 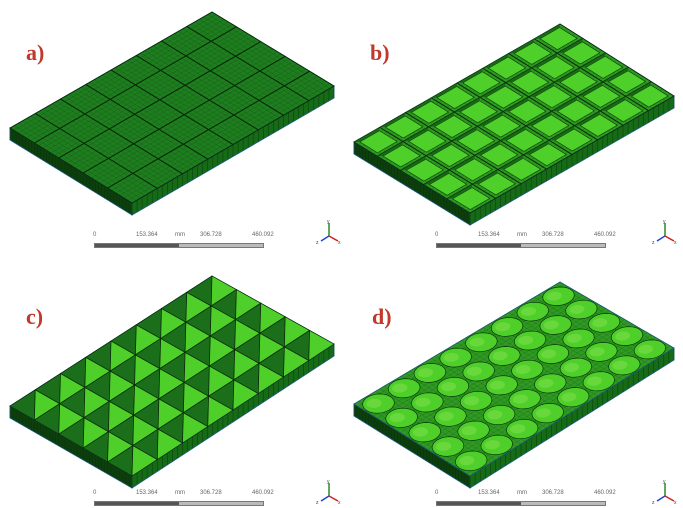 What do you see at coordinates (664, 493) in the screenshot?
I see `axis-triad-d: y z x` at bounding box center [664, 493].